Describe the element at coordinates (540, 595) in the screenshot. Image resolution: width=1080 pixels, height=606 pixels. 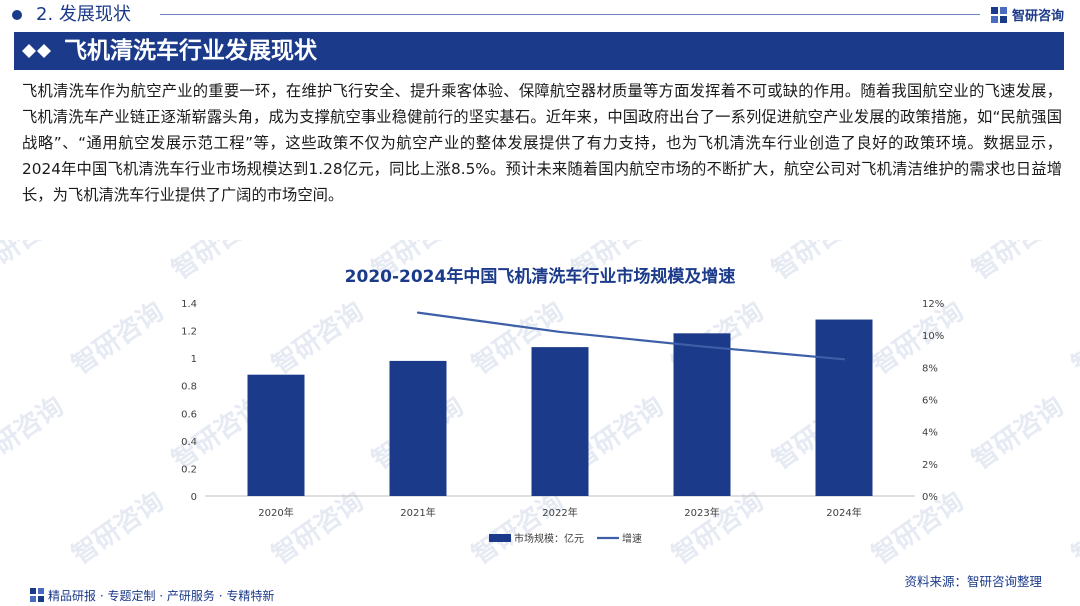
I see `footer: 精品研报 · 专题定制 · 产研服务 · 专精特新` at that location.